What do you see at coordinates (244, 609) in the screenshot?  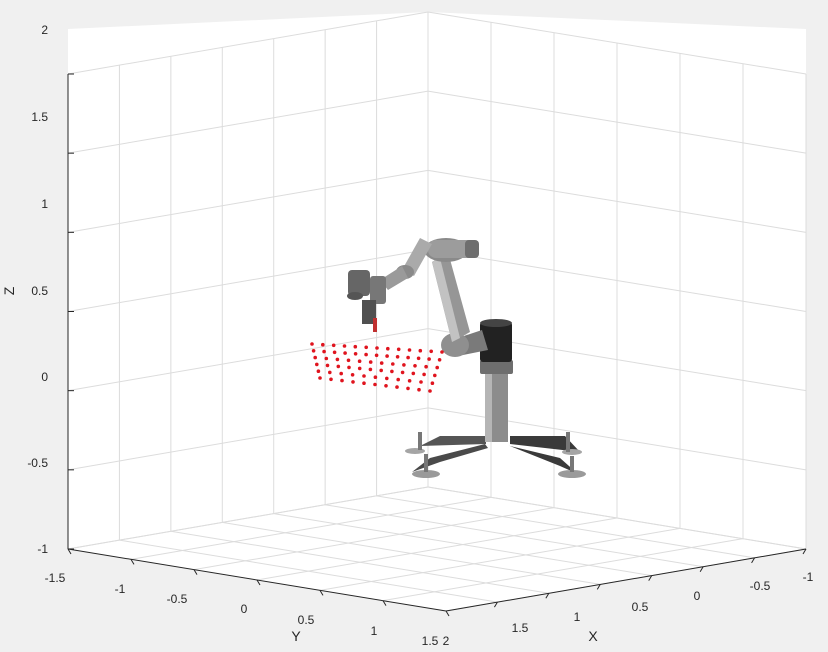 I see `y-tick-label: 0` at bounding box center [244, 609].